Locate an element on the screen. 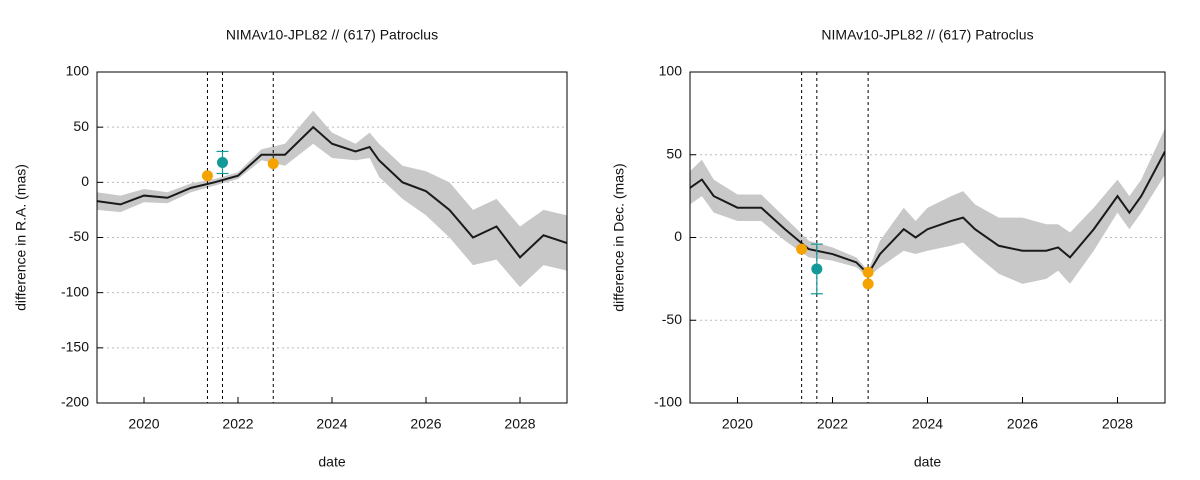 The width and height of the screenshot is (1200, 480). y-axis-label: difference in R.A. (mas) is located at coordinates (21, 237).